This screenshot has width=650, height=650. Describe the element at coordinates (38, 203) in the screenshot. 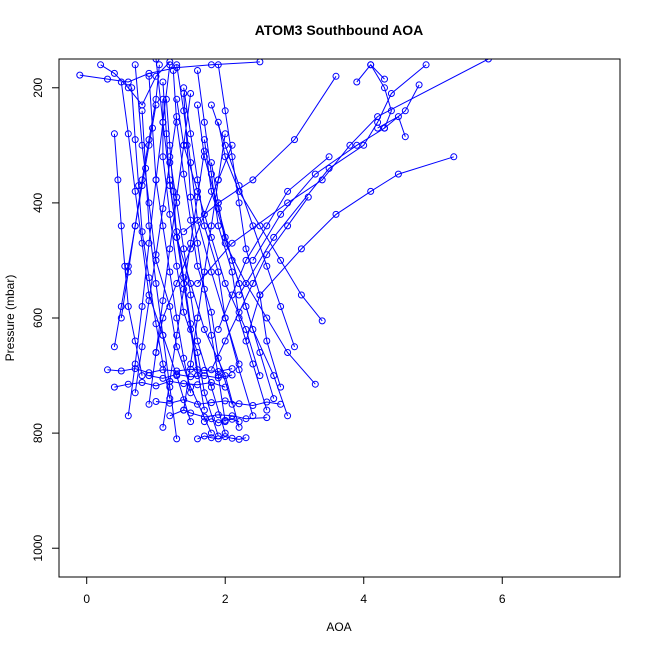

I see `y-tick-label: 400` at that location.